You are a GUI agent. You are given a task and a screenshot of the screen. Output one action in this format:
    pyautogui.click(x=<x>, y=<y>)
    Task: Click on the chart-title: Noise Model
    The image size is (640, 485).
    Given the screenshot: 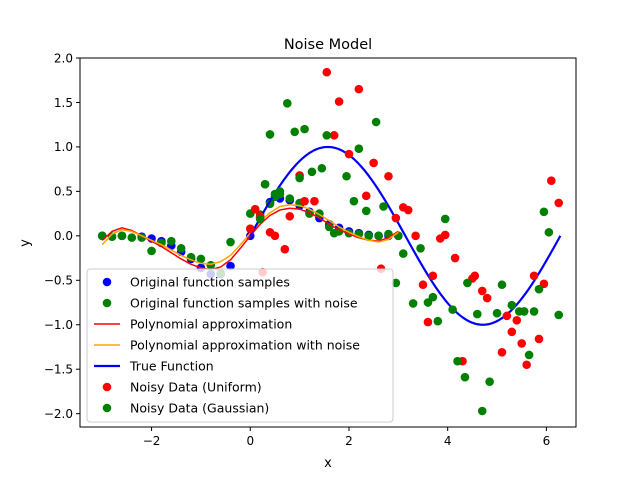 What is the action you would take?
    pyautogui.click(x=328, y=45)
    